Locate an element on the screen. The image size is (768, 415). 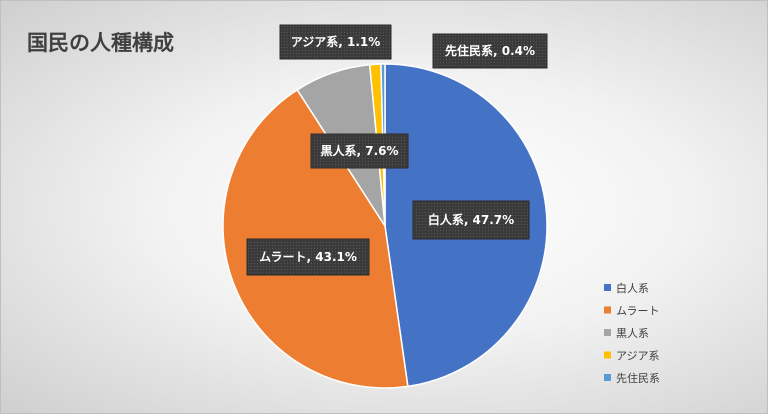
data-label: ムラート, 43.1% is located at coordinates (308, 257).